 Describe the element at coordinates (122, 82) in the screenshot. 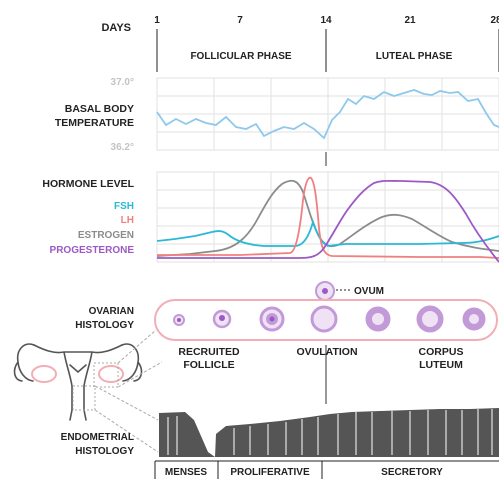

I see `temperature-high-label: 37.0°` at that location.